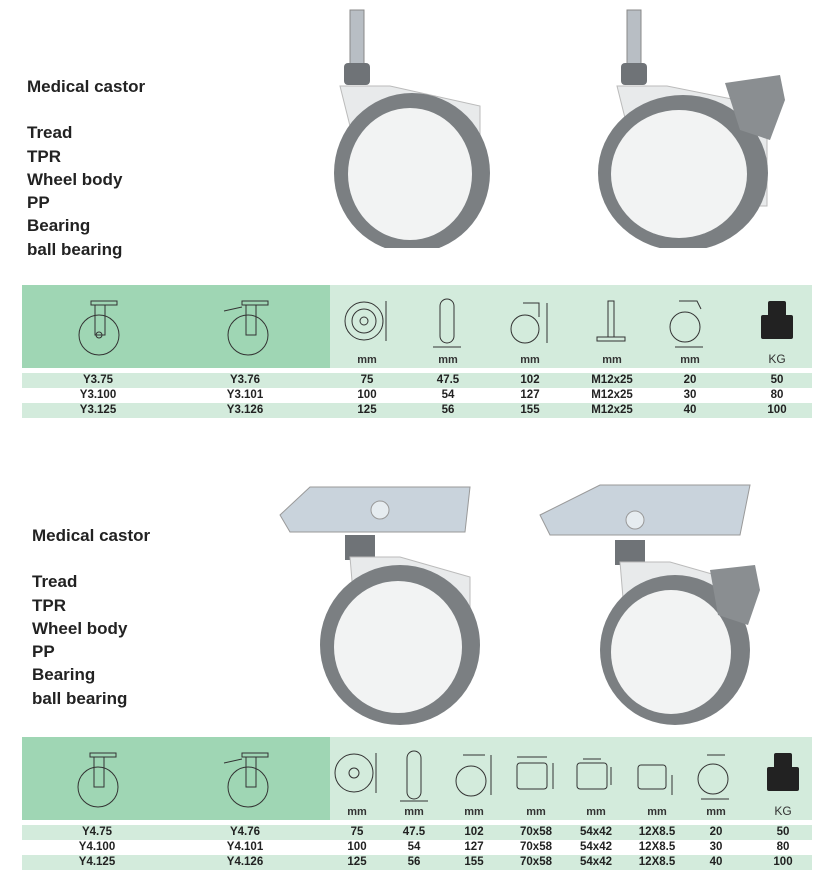 The image size is (820, 882). I want to click on castor-plate-photo, so click(379, 605).